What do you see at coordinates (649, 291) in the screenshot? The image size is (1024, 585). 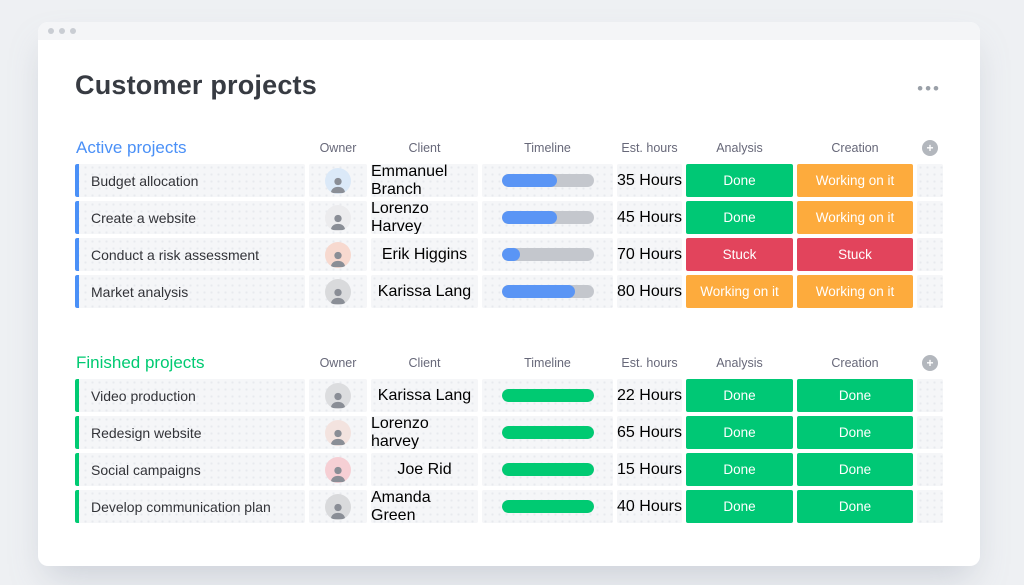 I see `est-hours-cell: 80 Hours` at bounding box center [649, 291].